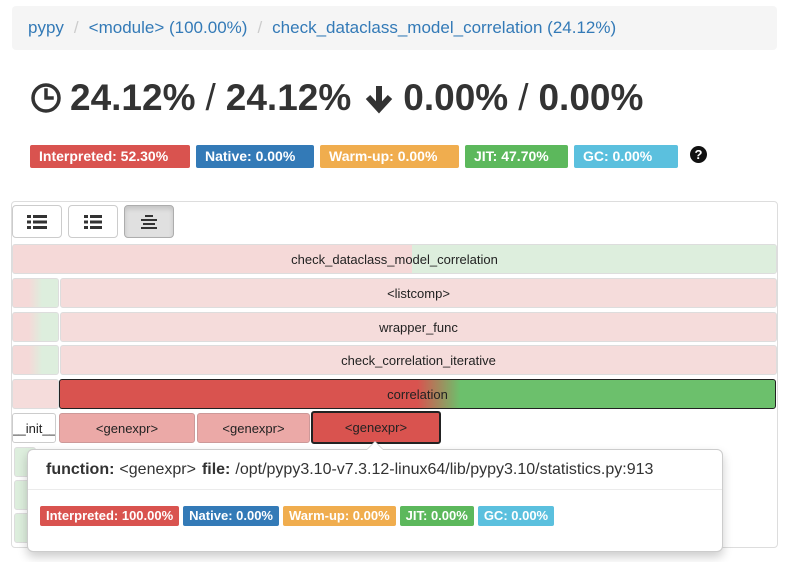 This screenshot has width=787, height=562. What do you see at coordinates (591, 97) in the screenshot?
I see `own-time-sum: 0.00%` at bounding box center [591, 97].